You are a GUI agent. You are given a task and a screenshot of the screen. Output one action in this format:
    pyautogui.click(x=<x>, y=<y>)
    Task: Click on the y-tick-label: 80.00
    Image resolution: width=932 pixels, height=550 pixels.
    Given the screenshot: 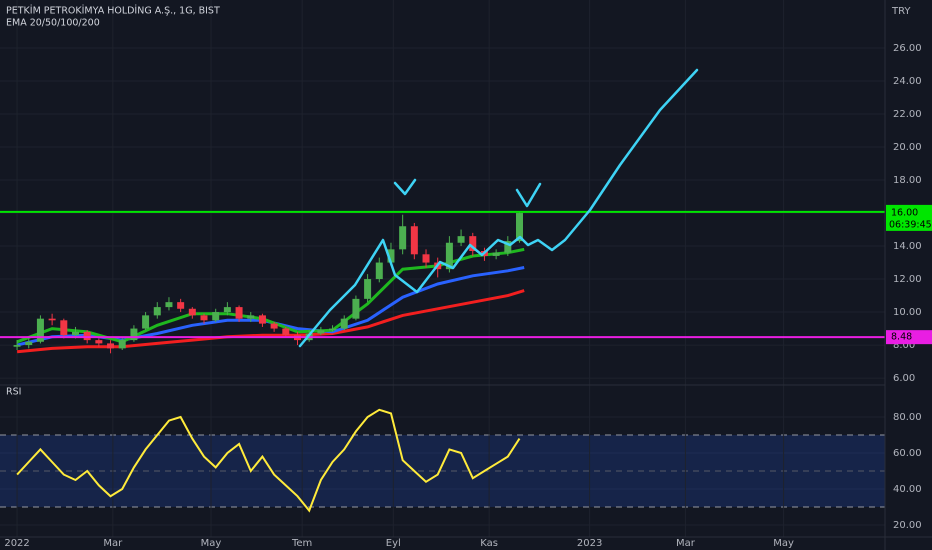 What is the action you would take?
    pyautogui.click(x=907, y=417)
    